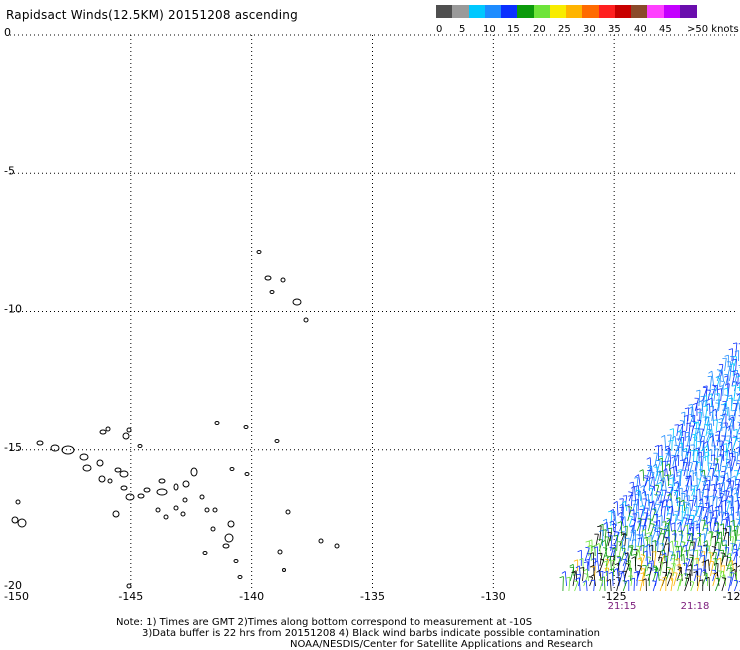 Image resolution: width=740 pixels, height=650 pixels. Describe the element at coordinates (7, 32) in the screenshot. I see `y-tick-label: 0` at that location.